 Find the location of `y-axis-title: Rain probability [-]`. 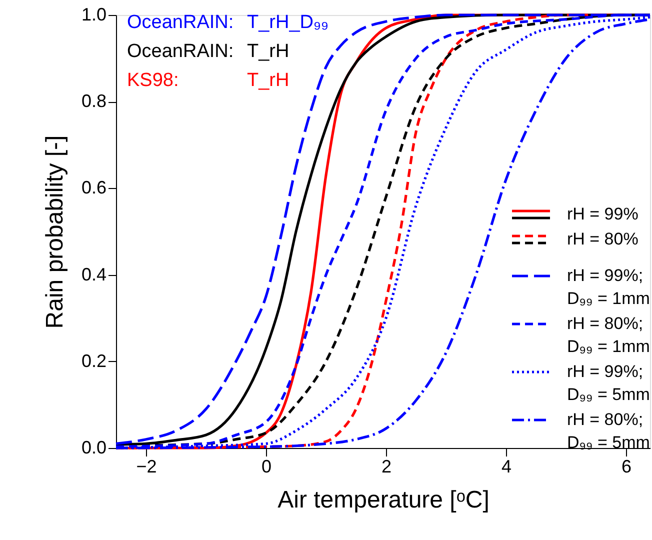

y-axis-title: Rain probability [-] is located at coordinates (54, 232).